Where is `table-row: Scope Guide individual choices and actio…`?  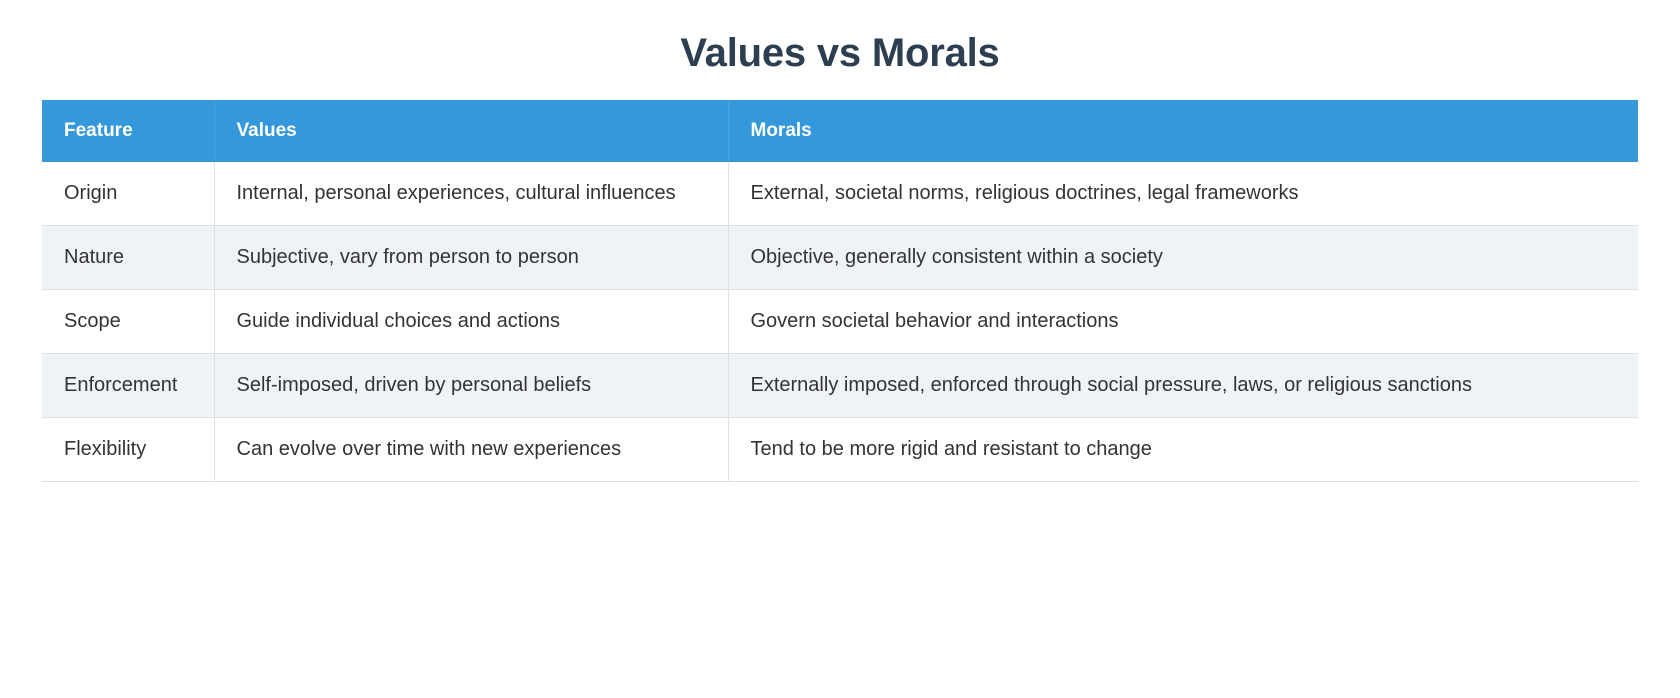
table-row: Scope Guide individual choices and actio… is located at coordinates (840, 321).